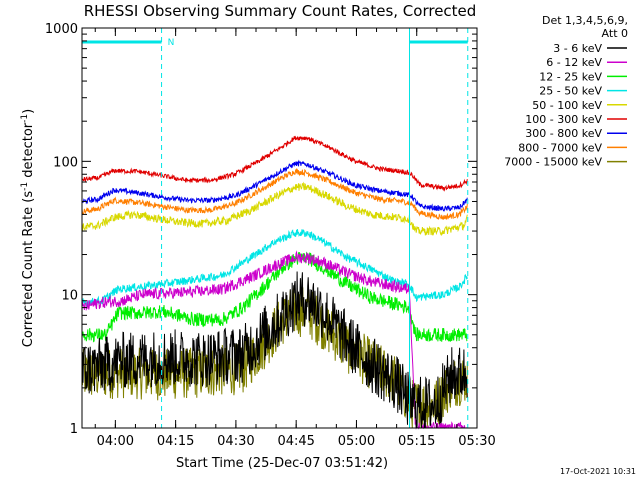 The width and height of the screenshot is (640, 480). Describe the element at coordinates (69, 296) in the screenshot. I see `y-tick-label: 10` at that location.